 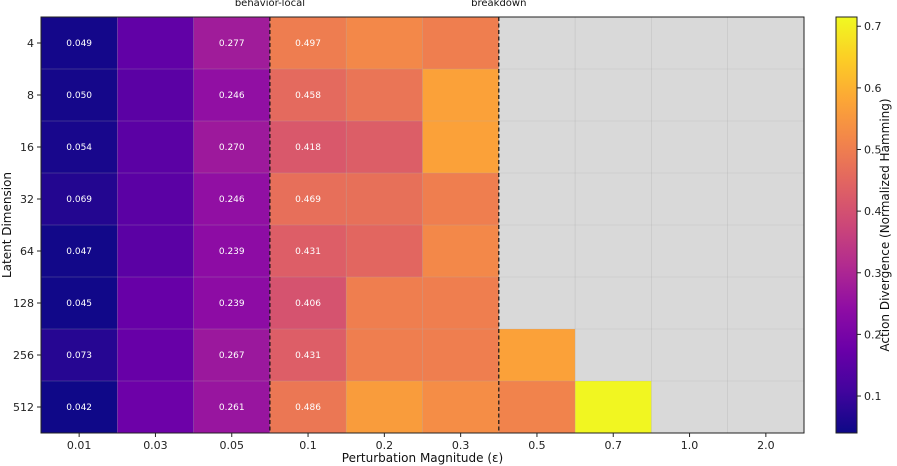 I want to click on x-tick-label: 1.0, so click(x=690, y=445).